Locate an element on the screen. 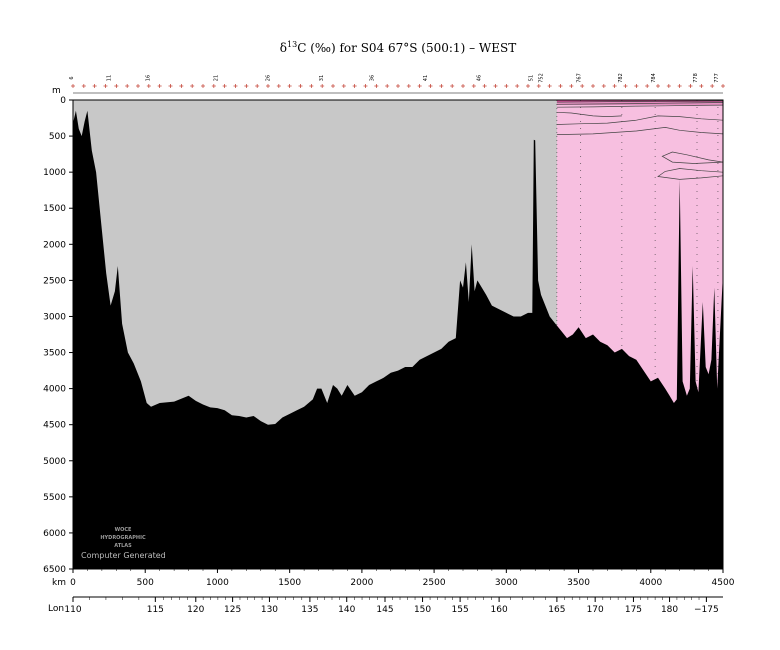  longitude-label: Lon is located at coordinates (56, 609).